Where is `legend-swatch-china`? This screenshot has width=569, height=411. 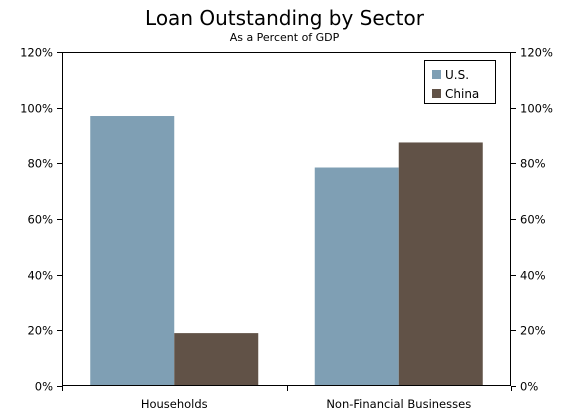
legend-swatch-china is located at coordinates (436, 93).